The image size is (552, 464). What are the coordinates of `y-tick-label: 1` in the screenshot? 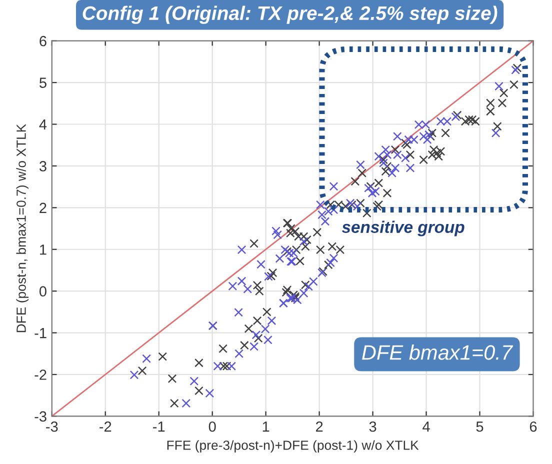 It's located at (43, 249).